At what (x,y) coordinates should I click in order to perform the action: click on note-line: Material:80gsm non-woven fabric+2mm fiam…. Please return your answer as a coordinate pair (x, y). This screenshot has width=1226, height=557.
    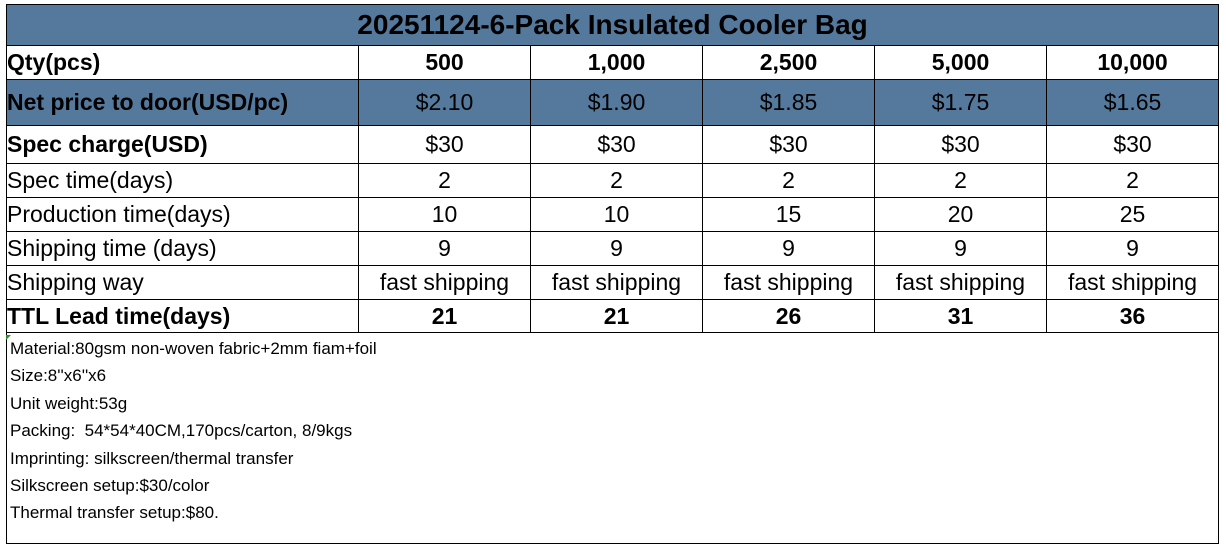
    Looking at the image, I should click on (193, 348).